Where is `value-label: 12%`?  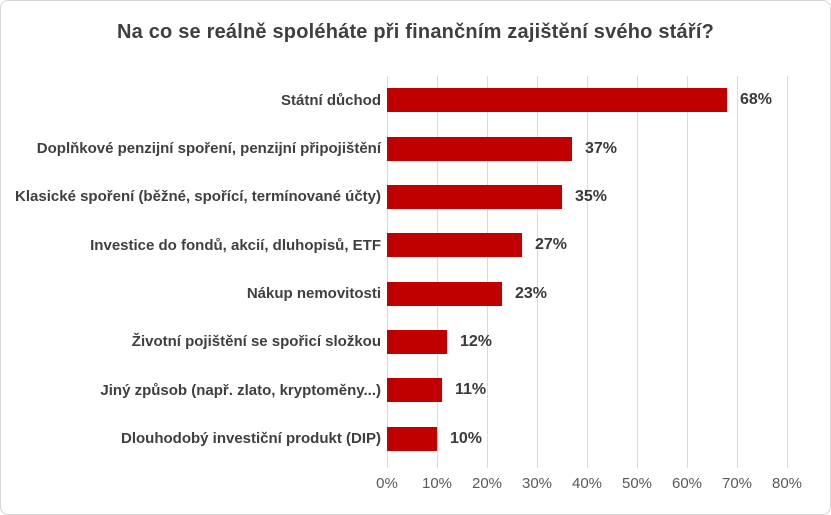 value-label: 12% is located at coordinates (476, 342).